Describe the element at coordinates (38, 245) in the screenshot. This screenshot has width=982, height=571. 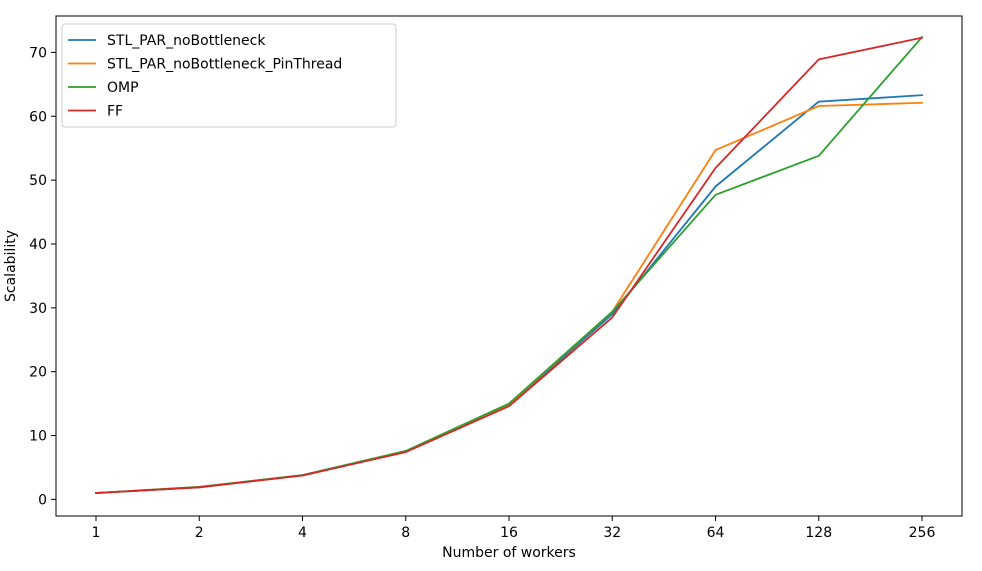
I see `y-tick-label: 40` at that location.